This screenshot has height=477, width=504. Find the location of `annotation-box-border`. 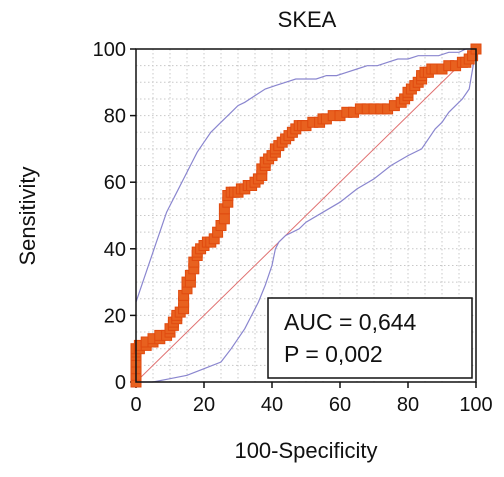

annotation-box-border is located at coordinates (370, 338).